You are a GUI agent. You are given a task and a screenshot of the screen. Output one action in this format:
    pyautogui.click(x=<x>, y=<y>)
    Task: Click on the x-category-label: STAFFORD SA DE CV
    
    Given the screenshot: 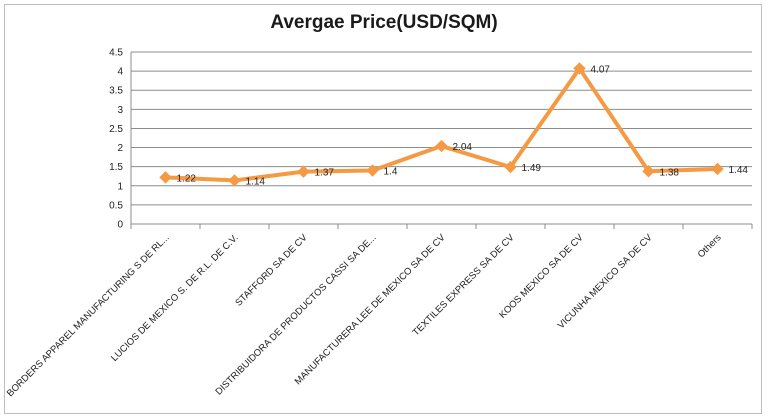 What is the action you would take?
    pyautogui.click(x=271, y=270)
    